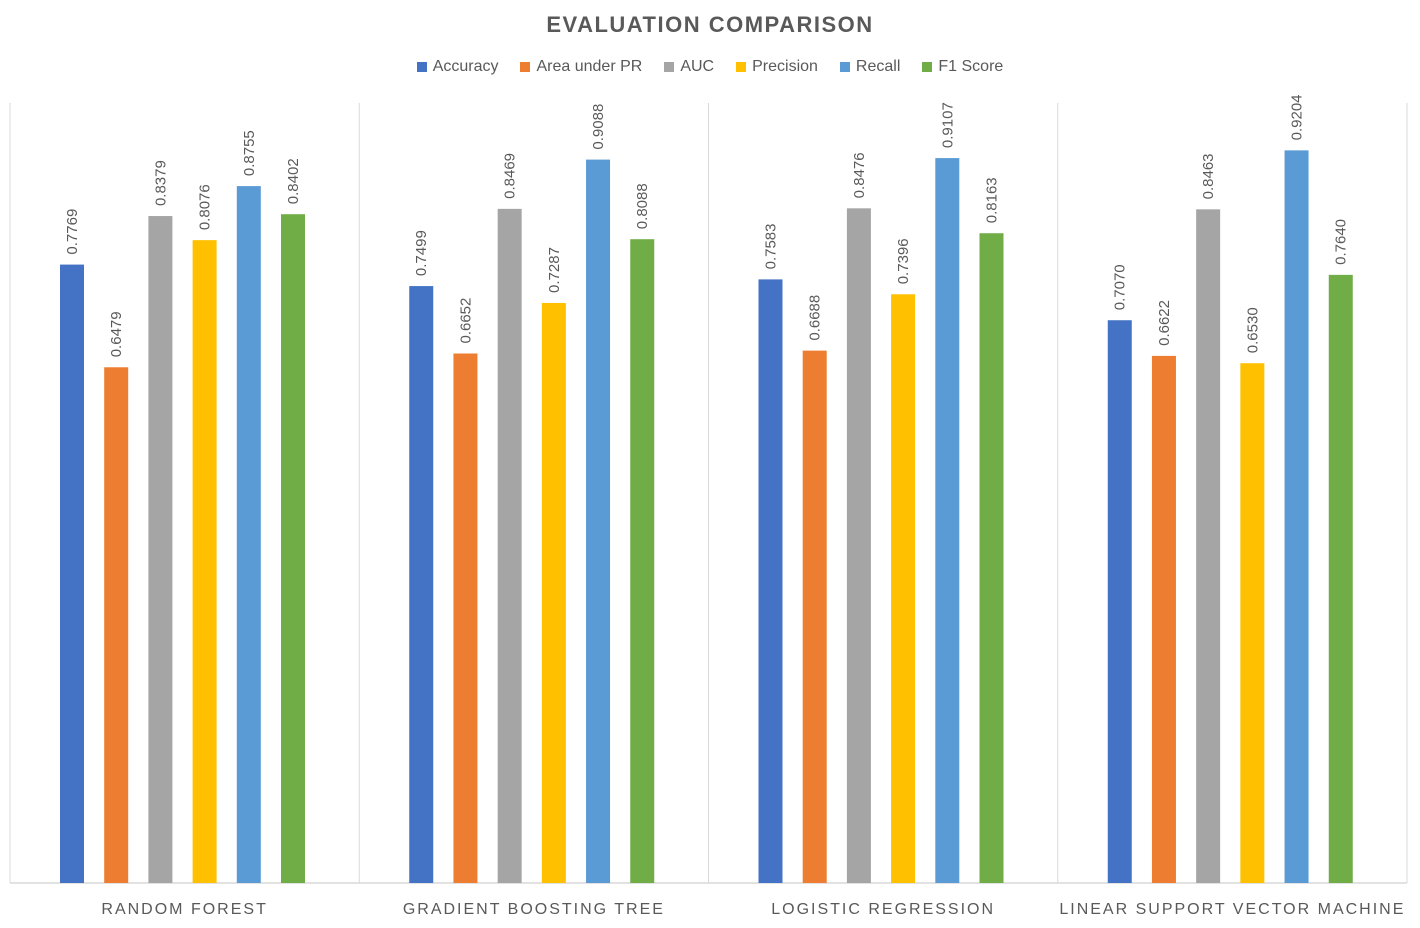 The height and width of the screenshot is (928, 1420). Describe the element at coordinates (1297, 117) in the screenshot. I see `data-label-recall-linear-support-vector-machine: 0.9204` at that location.